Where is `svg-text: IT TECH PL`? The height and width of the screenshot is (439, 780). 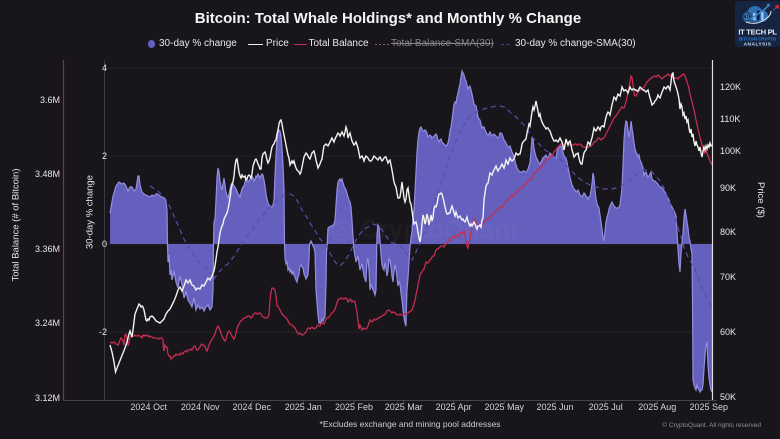 svg-text: IT TECH PL is located at coordinates (757, 32).